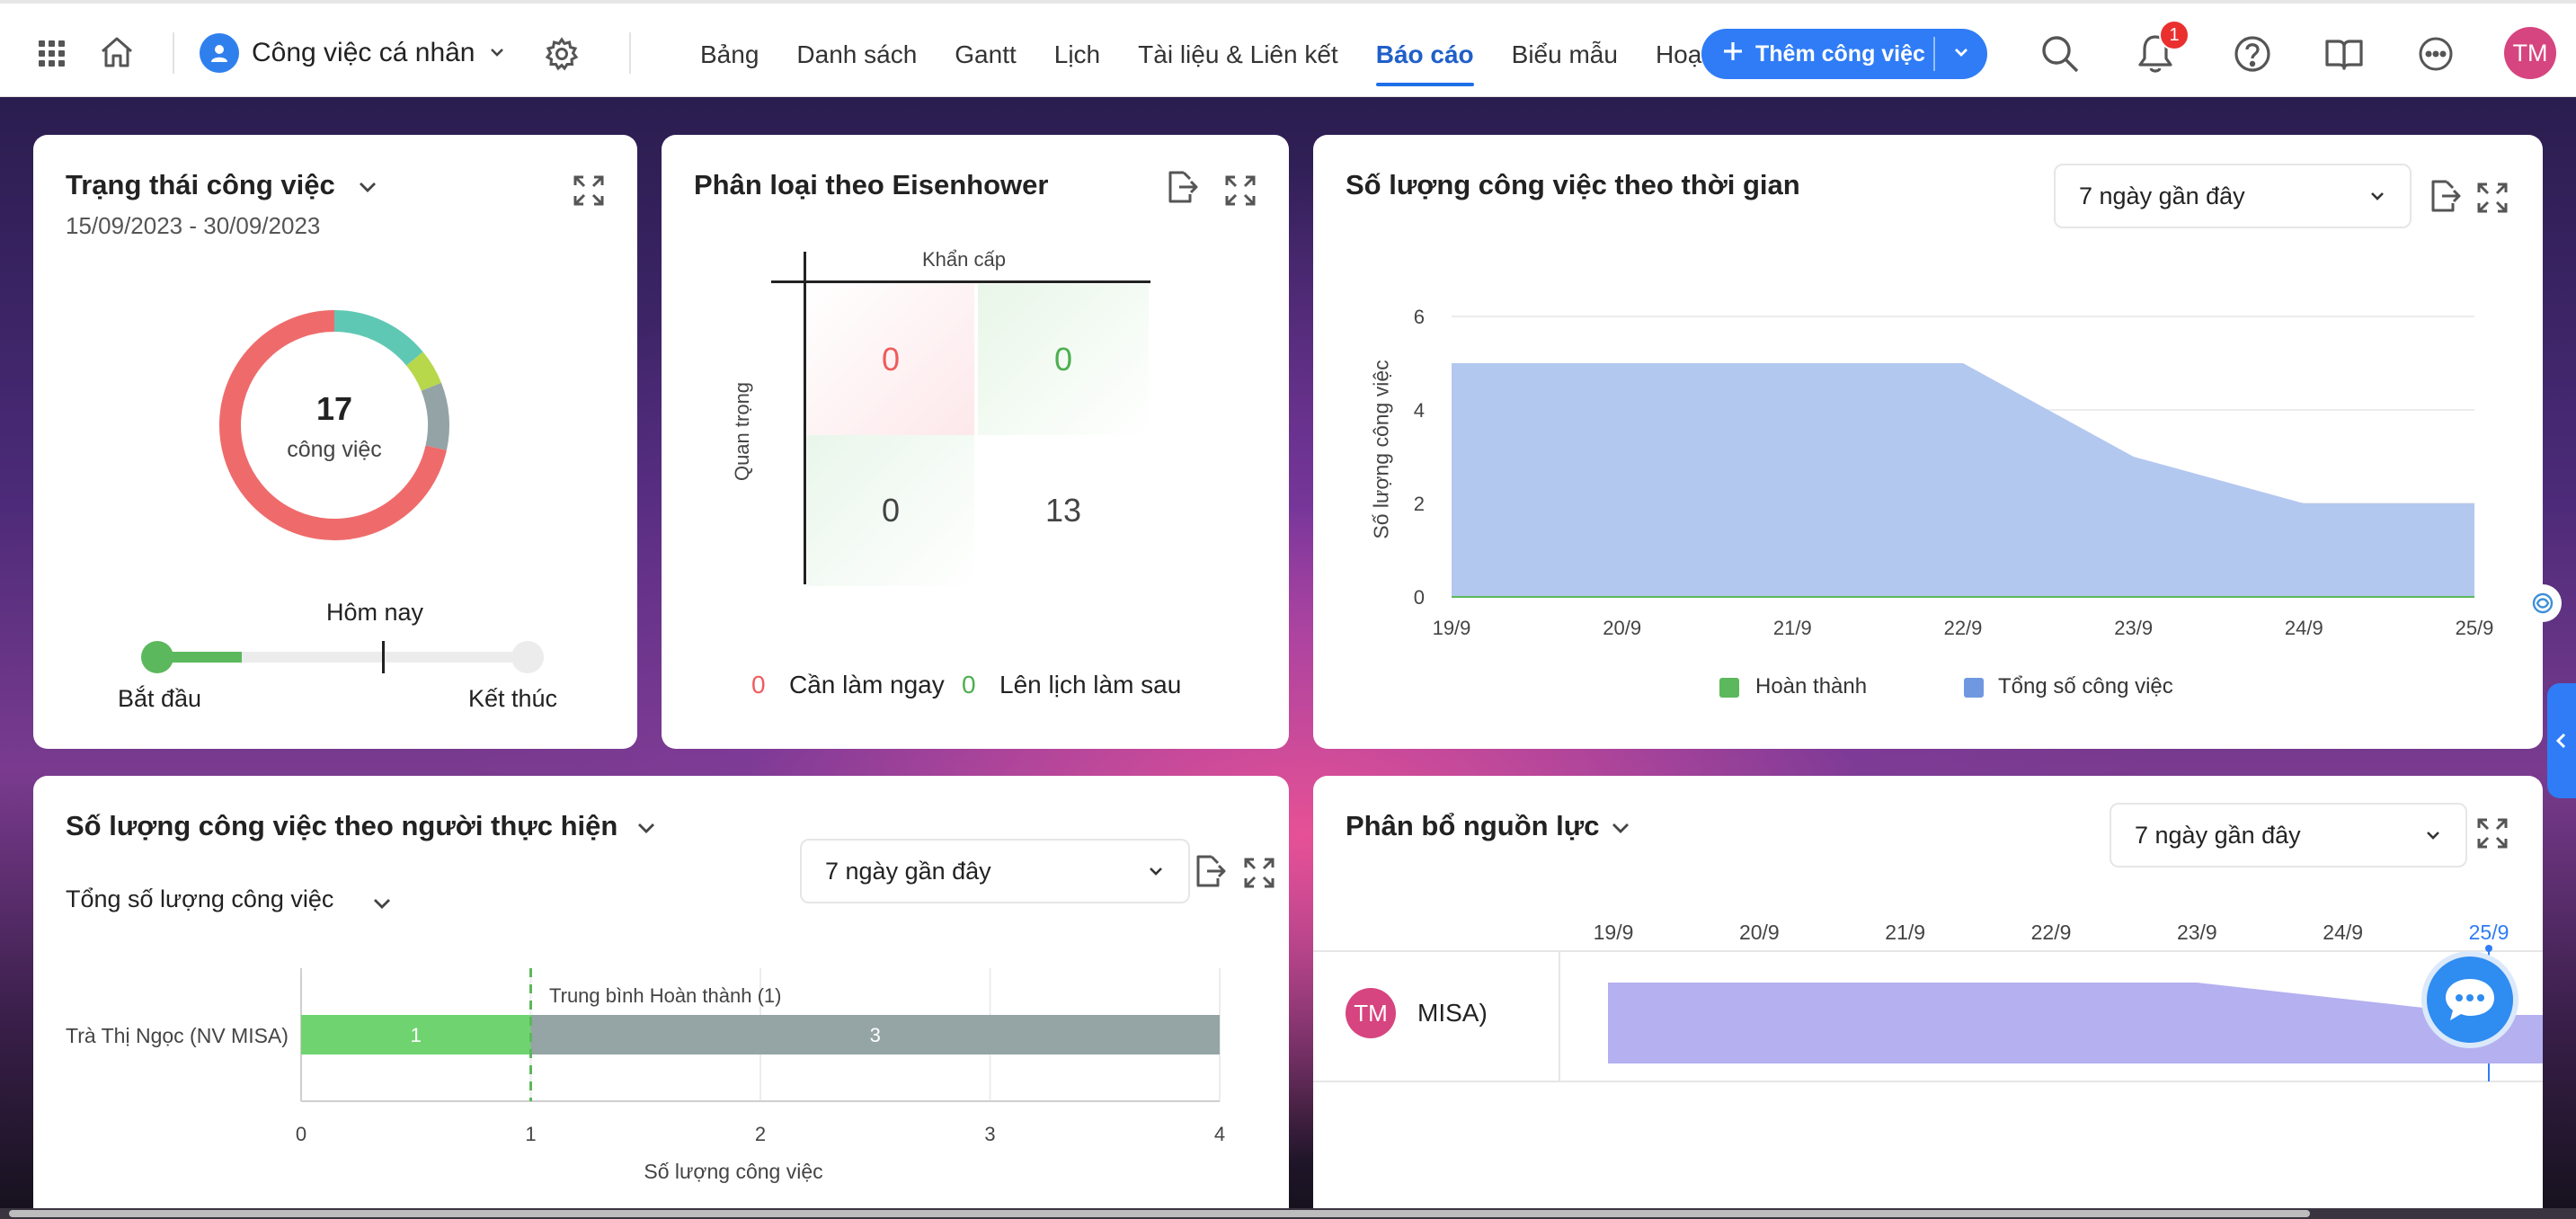 Image resolution: width=2576 pixels, height=1219 pixels. Describe the element at coordinates (1614, 933) in the screenshot. I see `day-label: 19/9` at that location.